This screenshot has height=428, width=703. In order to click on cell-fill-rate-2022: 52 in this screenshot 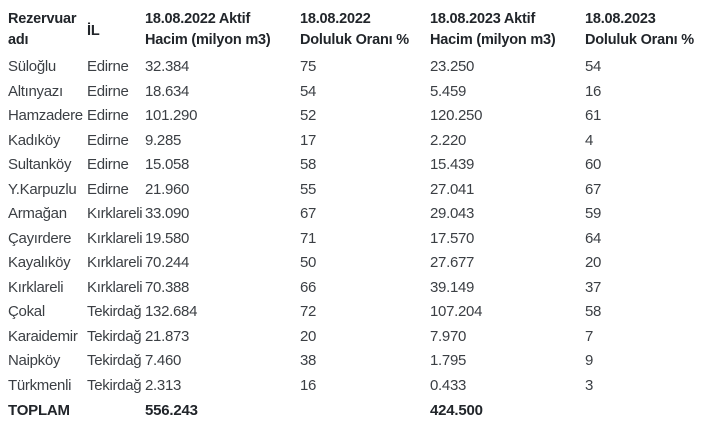, I will do `click(308, 115)`.